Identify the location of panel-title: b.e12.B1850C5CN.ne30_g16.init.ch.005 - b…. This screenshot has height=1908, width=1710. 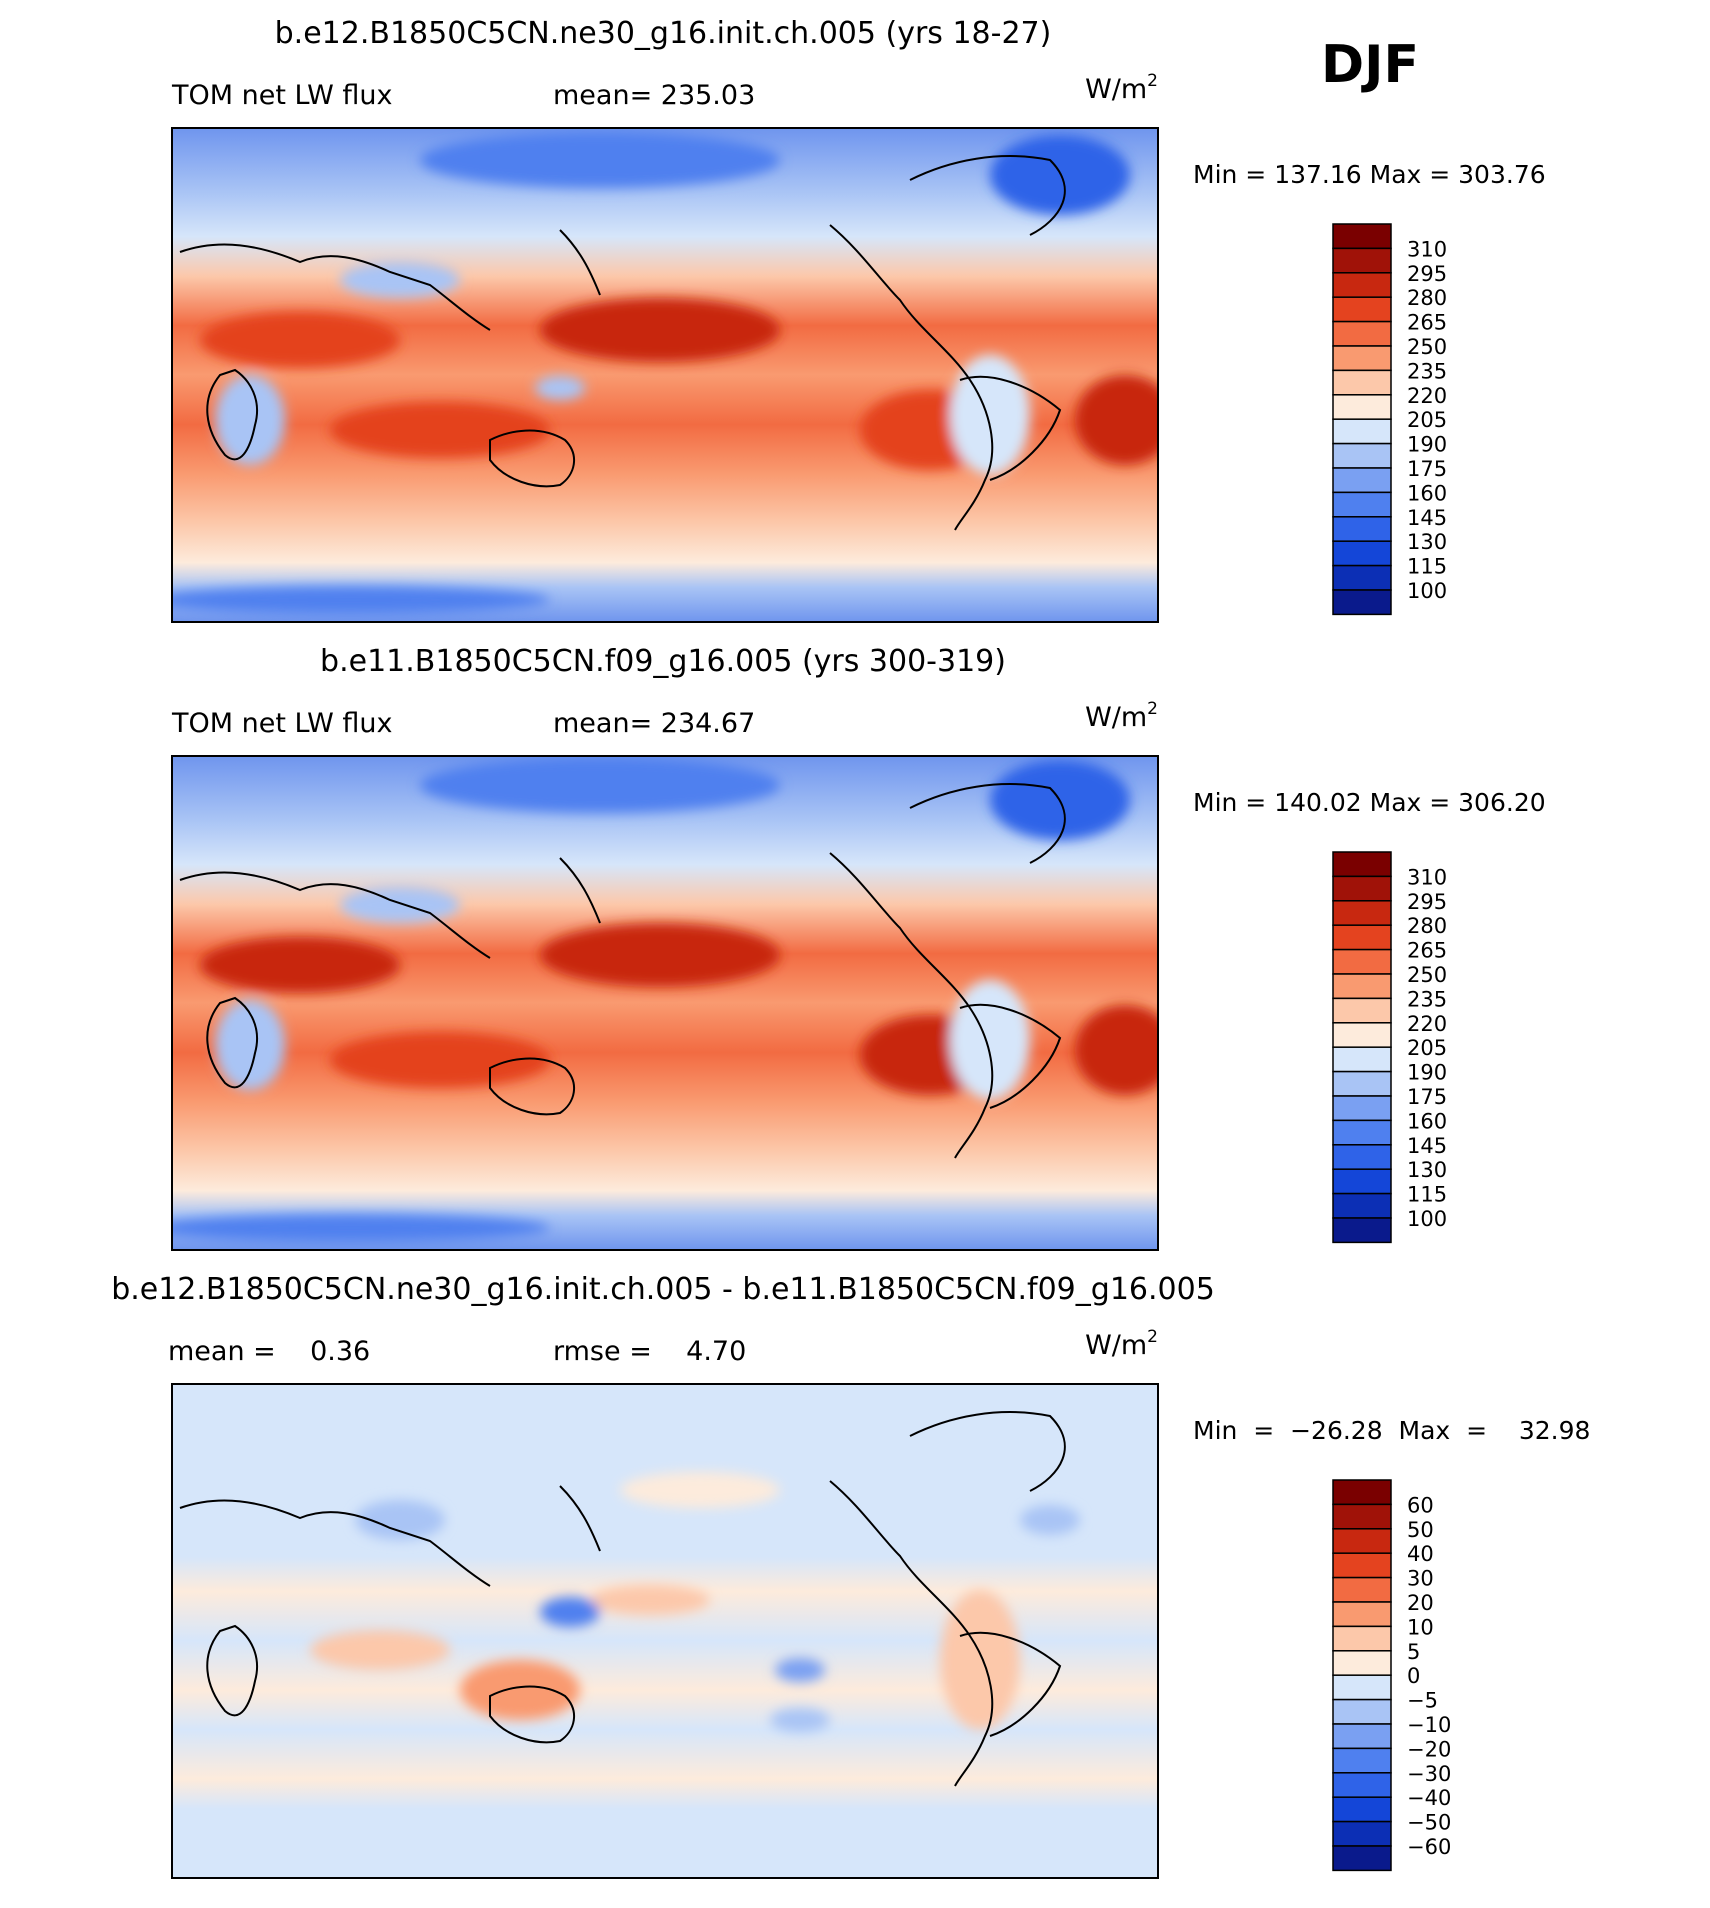
(663, 1289).